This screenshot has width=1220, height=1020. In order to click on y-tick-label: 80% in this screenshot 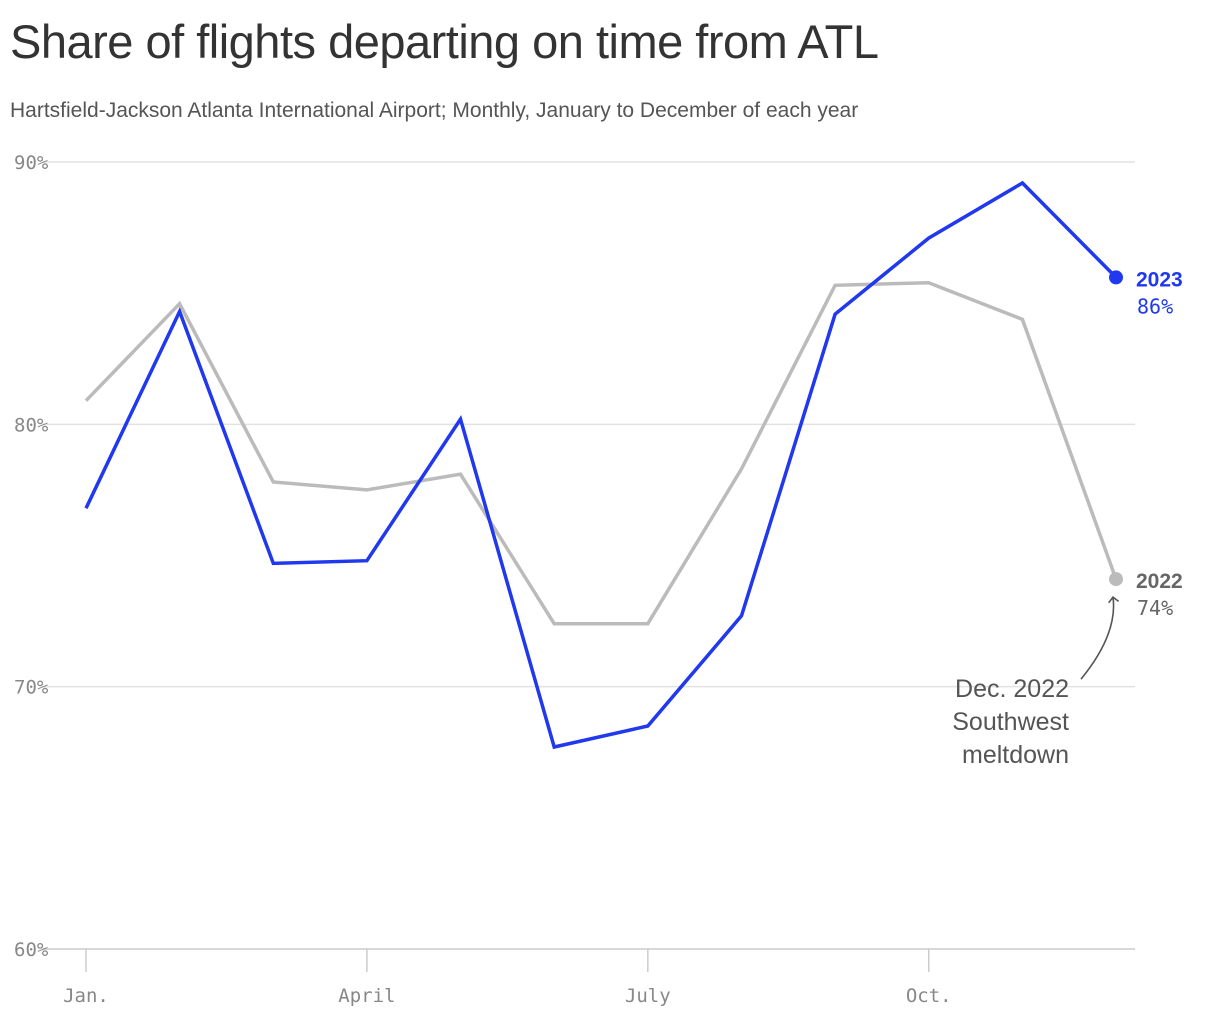, I will do `click(31, 425)`.